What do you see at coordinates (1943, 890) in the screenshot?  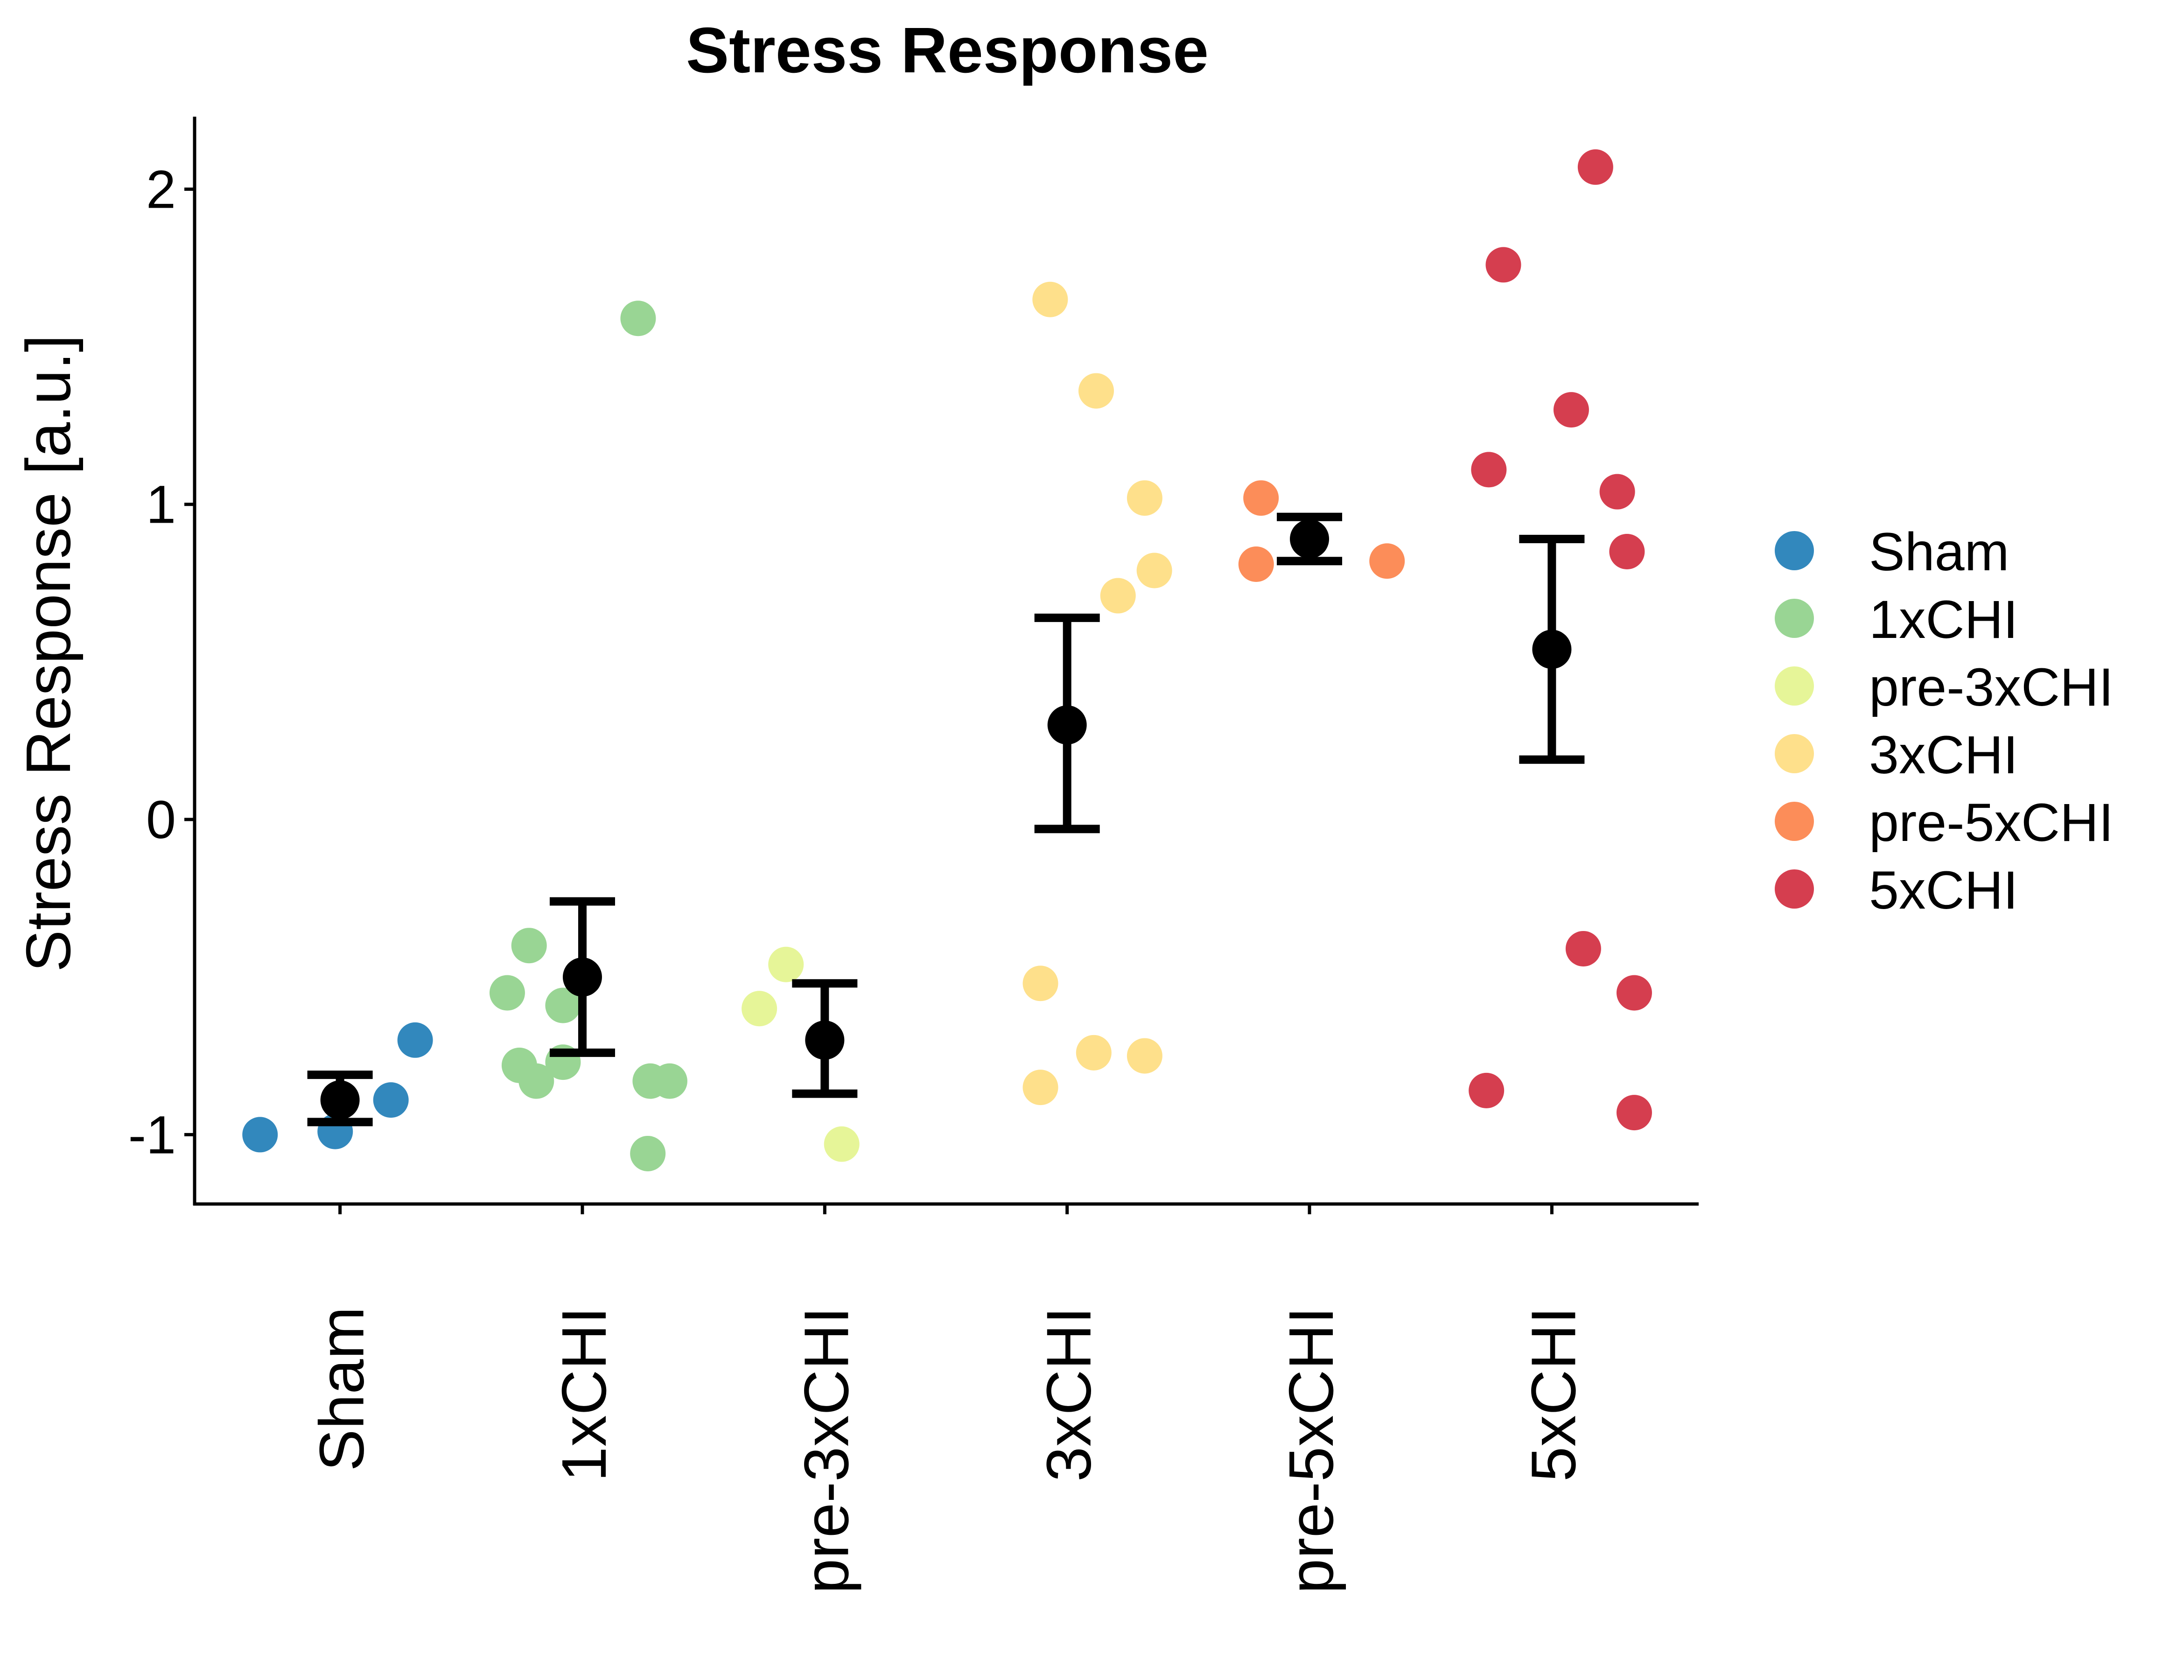 I see `legend-label: 5xCHI` at bounding box center [1943, 890].